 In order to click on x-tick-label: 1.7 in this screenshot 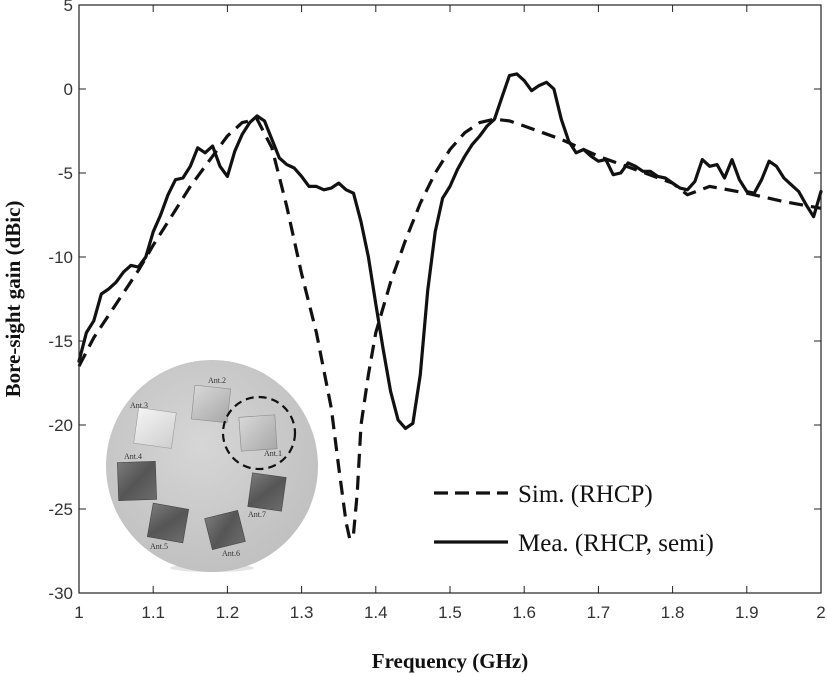, I will do `click(599, 612)`.